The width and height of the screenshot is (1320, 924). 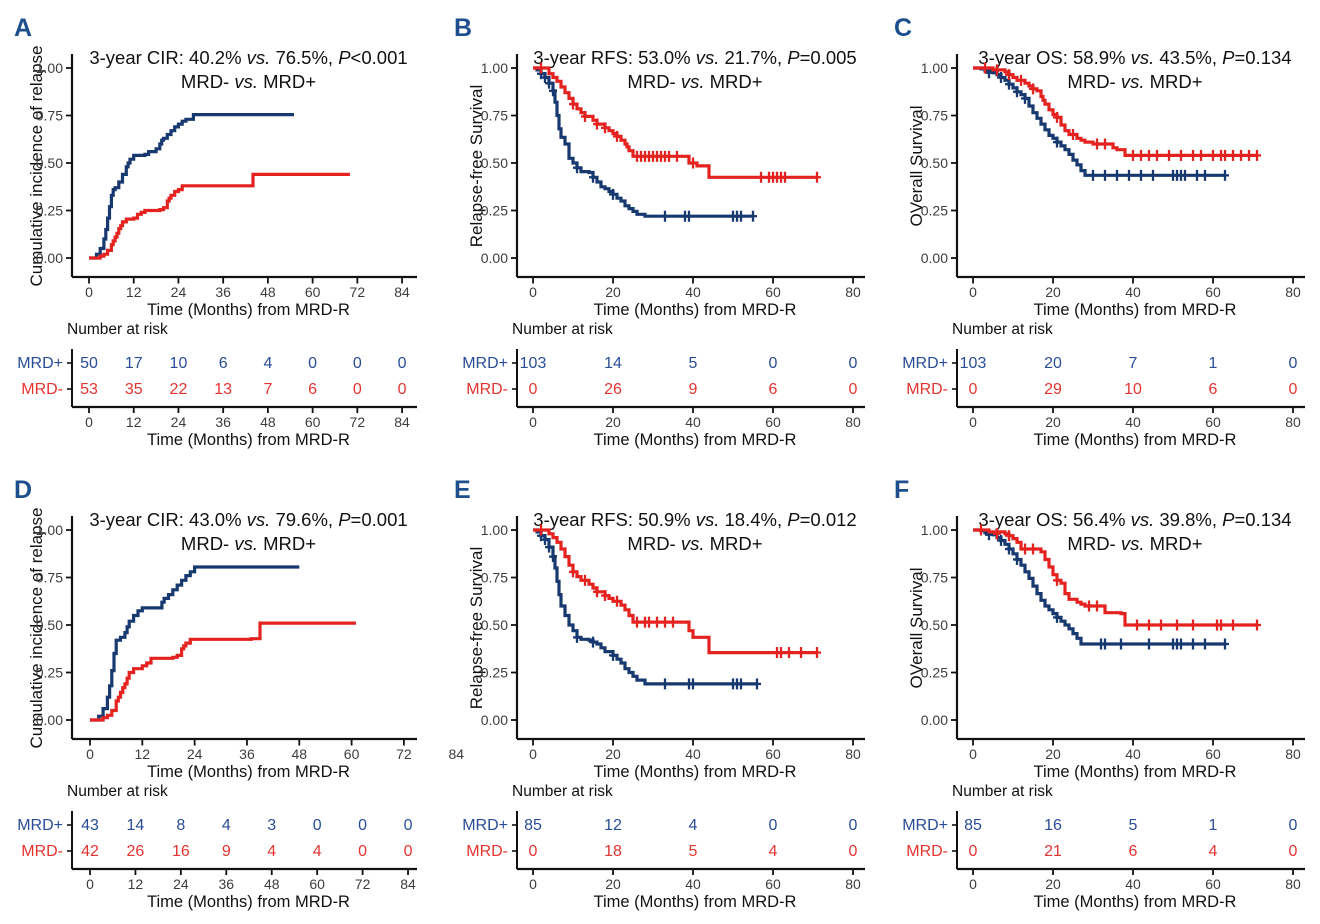 What do you see at coordinates (304, 57) in the screenshot?
I see `plot-title-segment: 76.5%,` at bounding box center [304, 57].